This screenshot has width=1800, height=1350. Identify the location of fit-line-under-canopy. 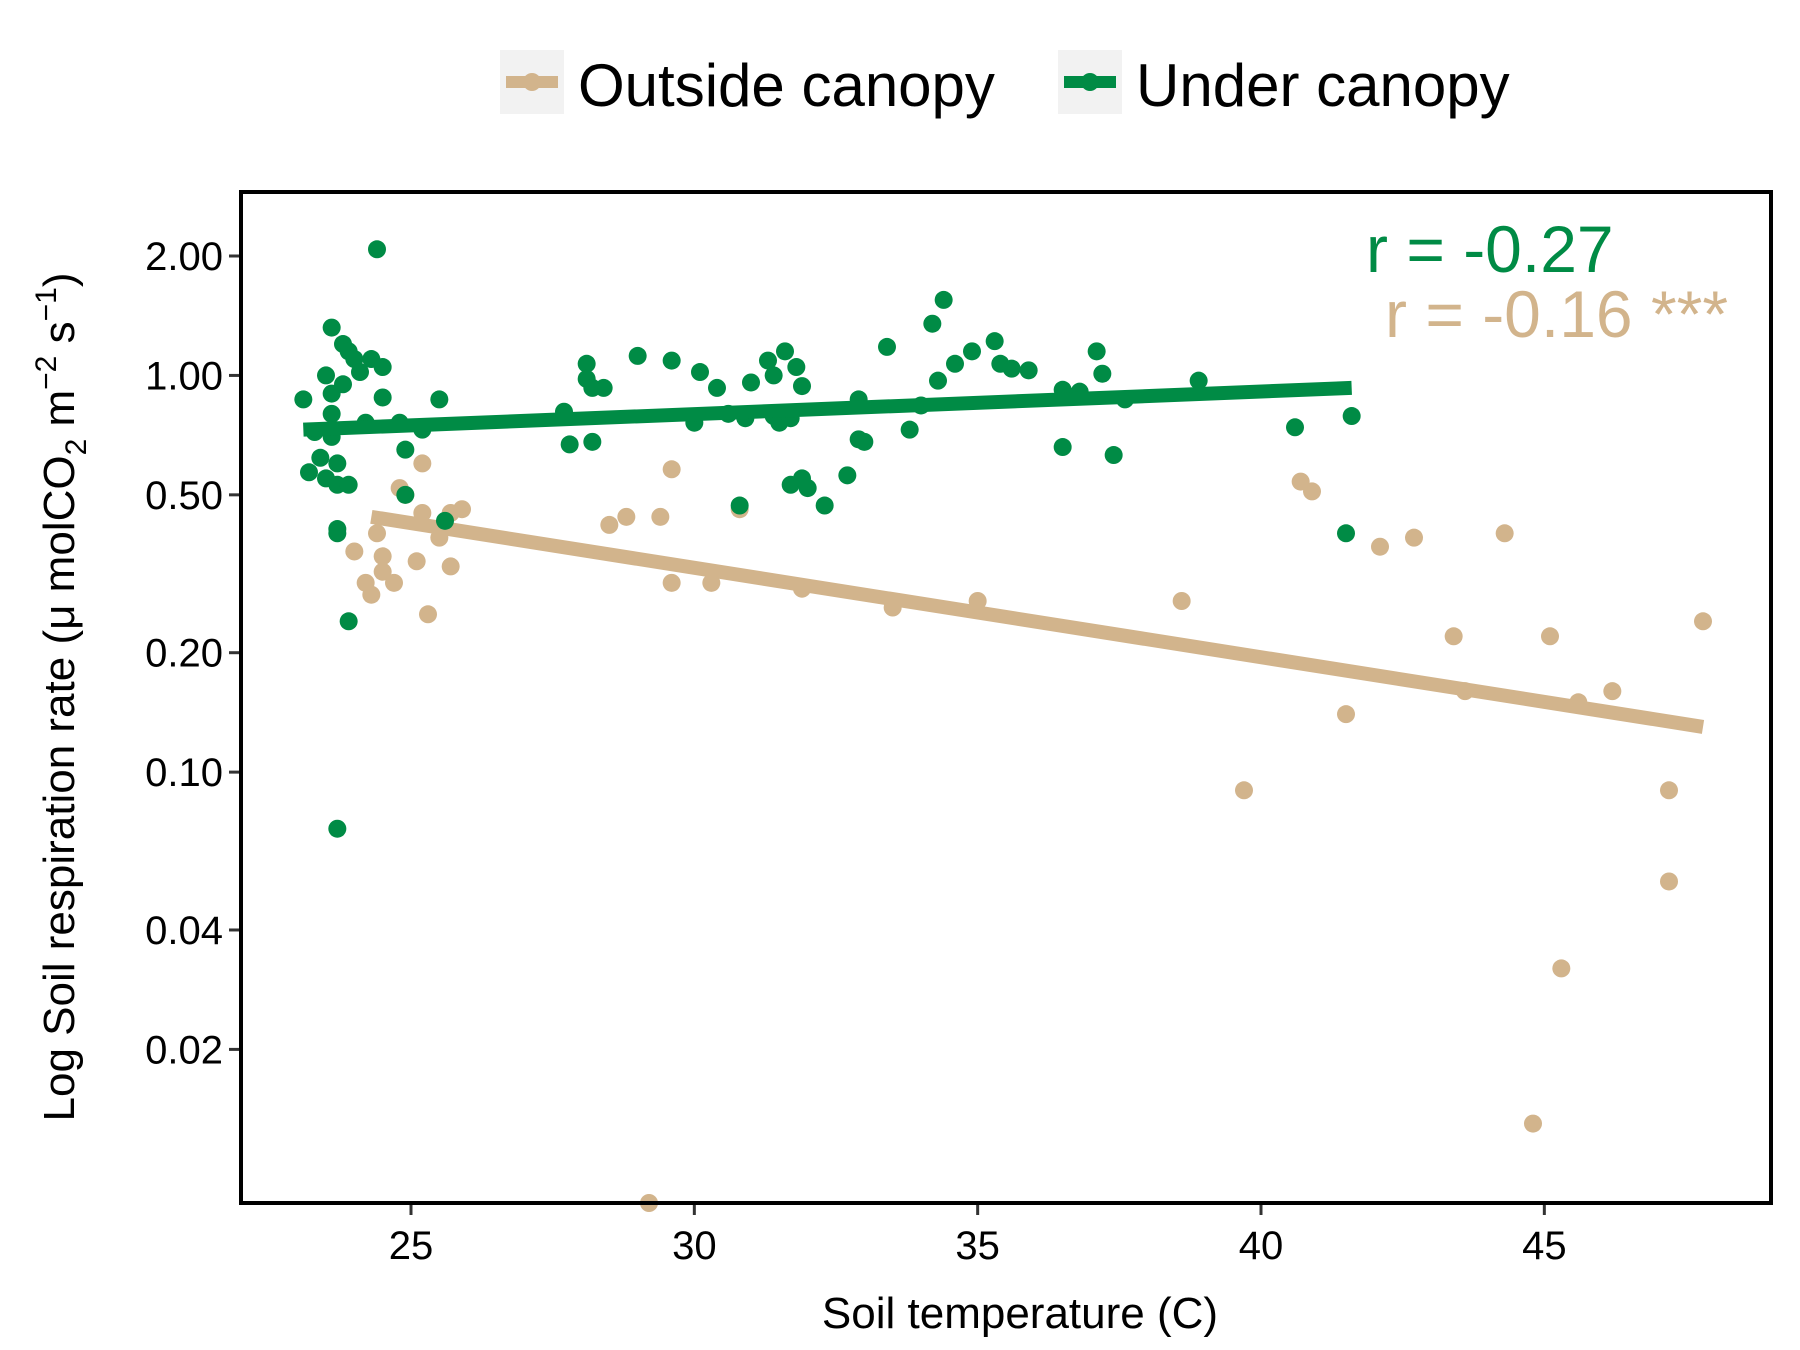
(827, 408).